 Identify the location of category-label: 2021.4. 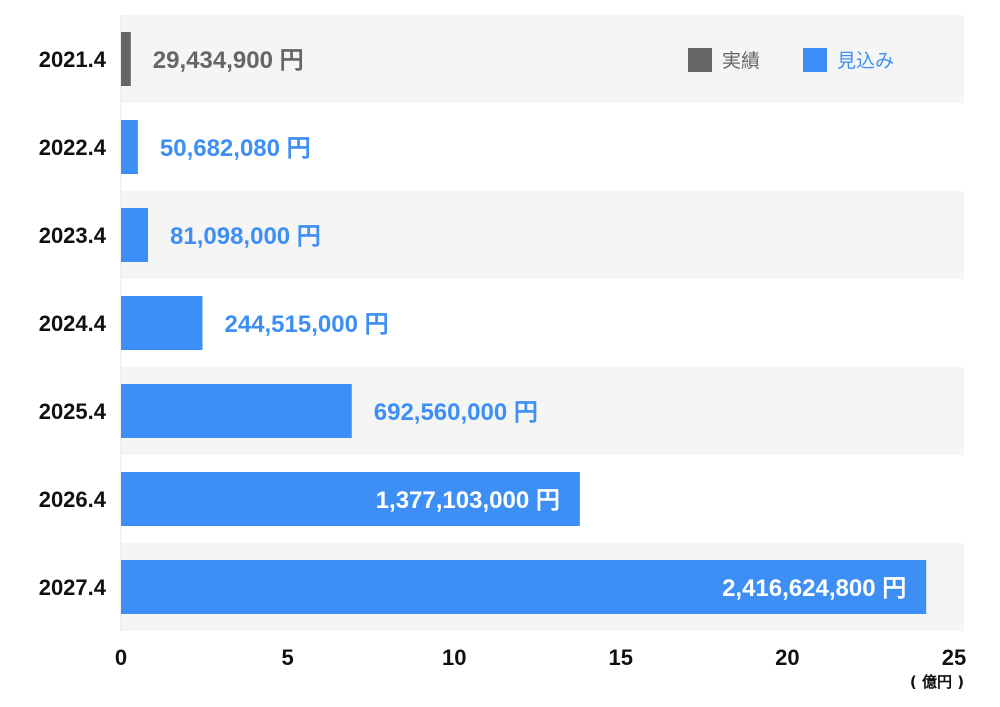
(73, 59).